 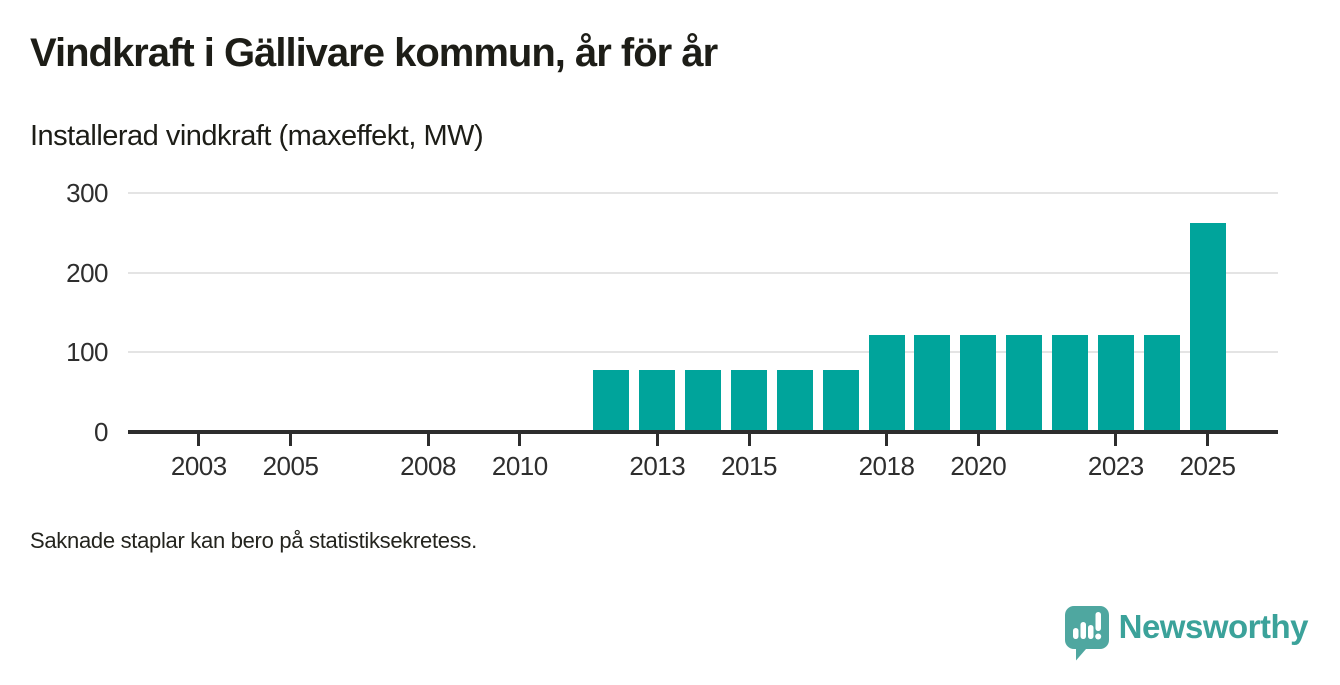 I want to click on x-tick-2020, so click(x=978, y=440).